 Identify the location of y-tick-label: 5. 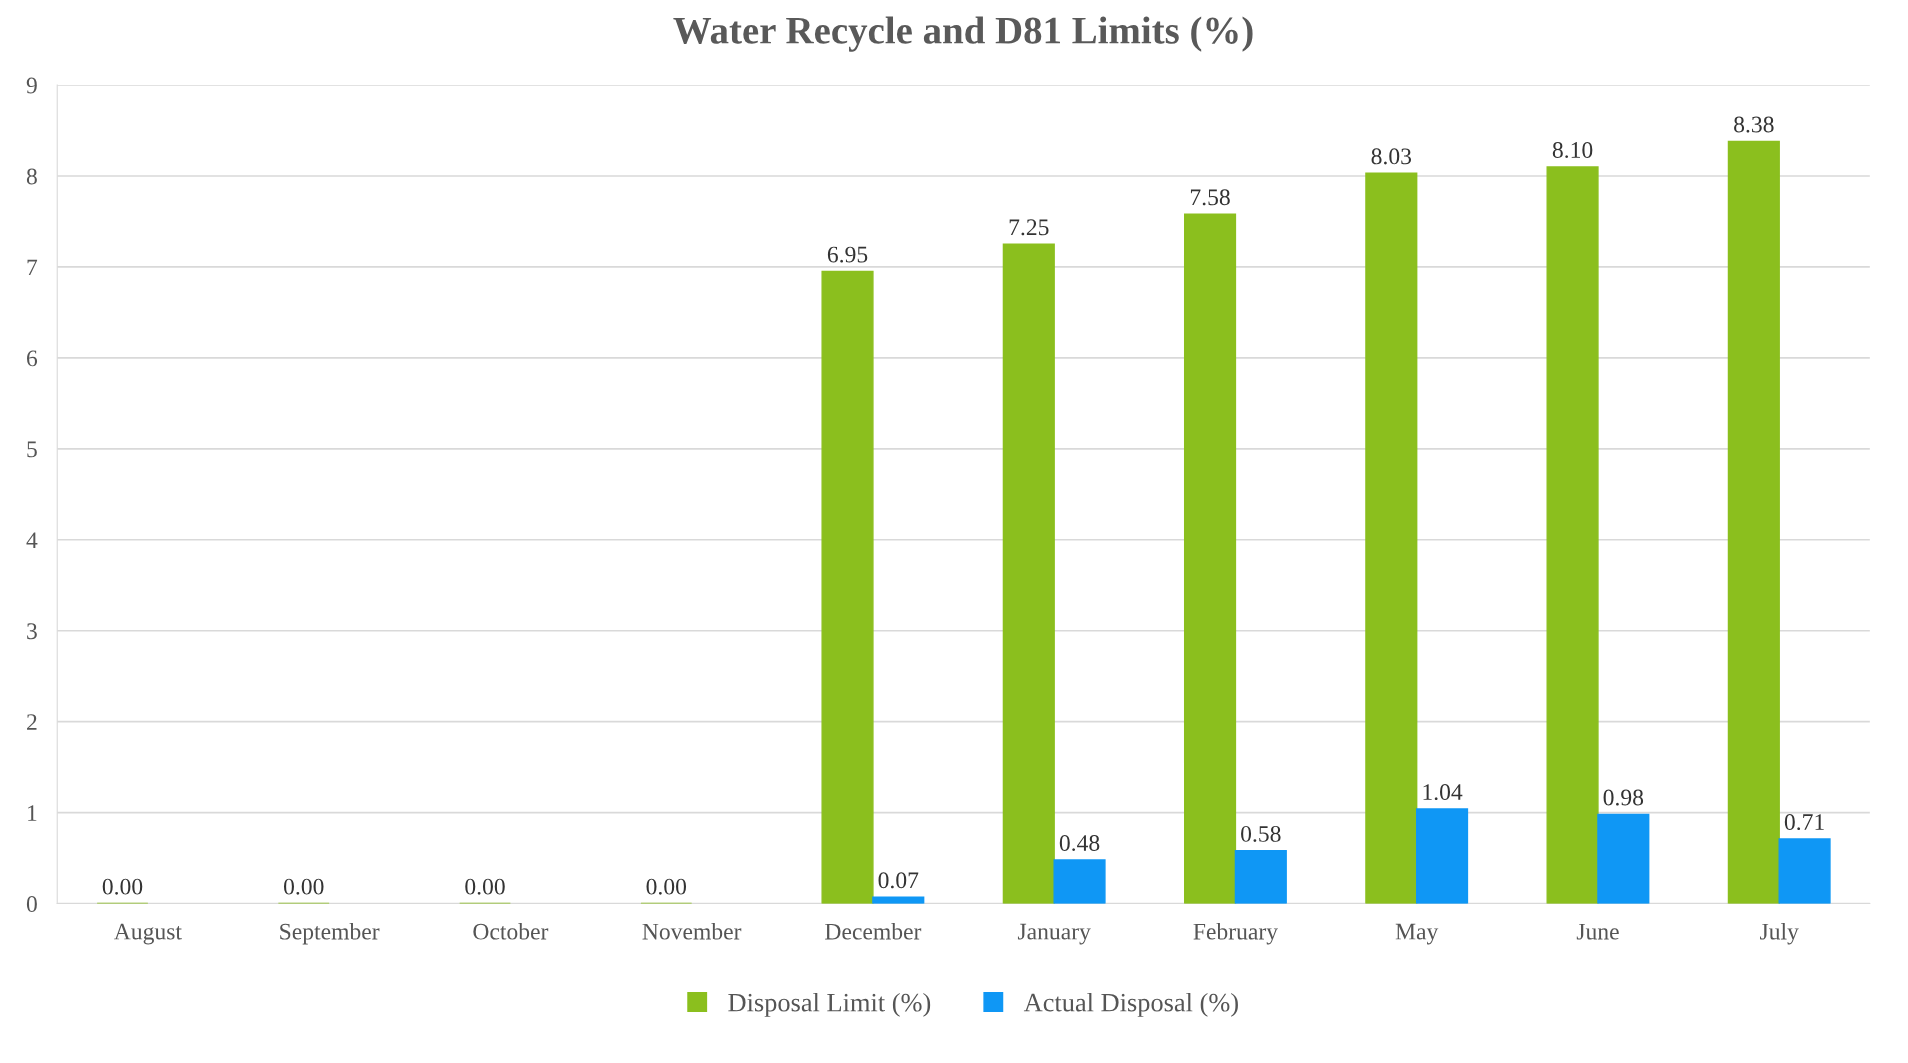
(32, 449).